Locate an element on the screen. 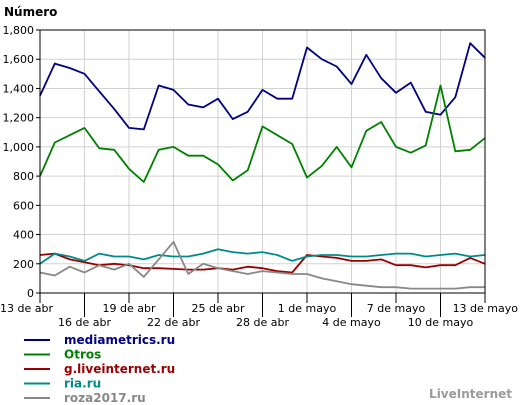 The image size is (520, 405). y-tick-label: 1,400 is located at coordinates (19, 88).